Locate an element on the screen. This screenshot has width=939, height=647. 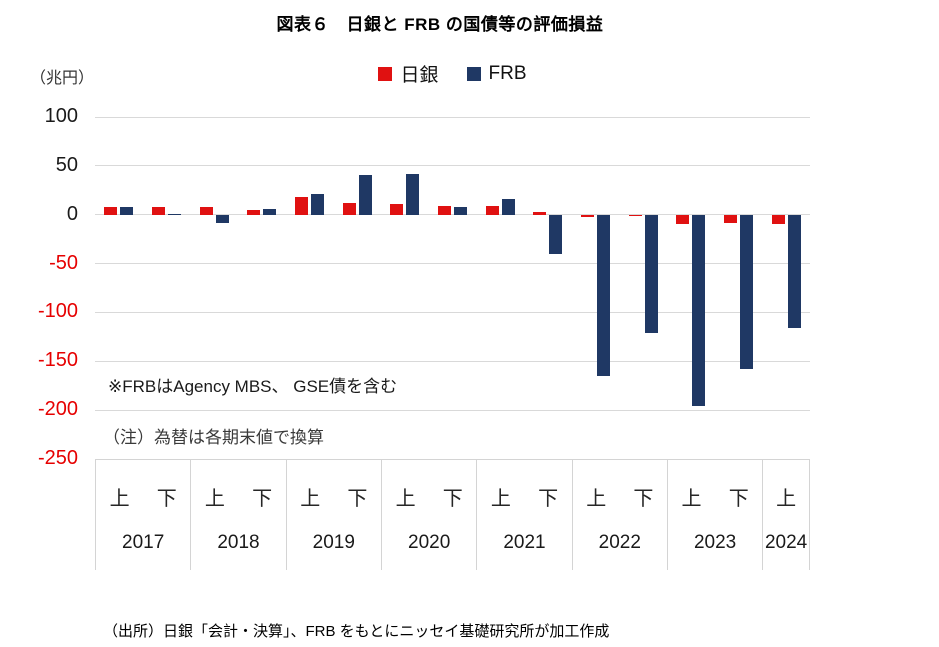
xaxis-year-col-2022: 上下 2022 is located at coordinates (619, 515).